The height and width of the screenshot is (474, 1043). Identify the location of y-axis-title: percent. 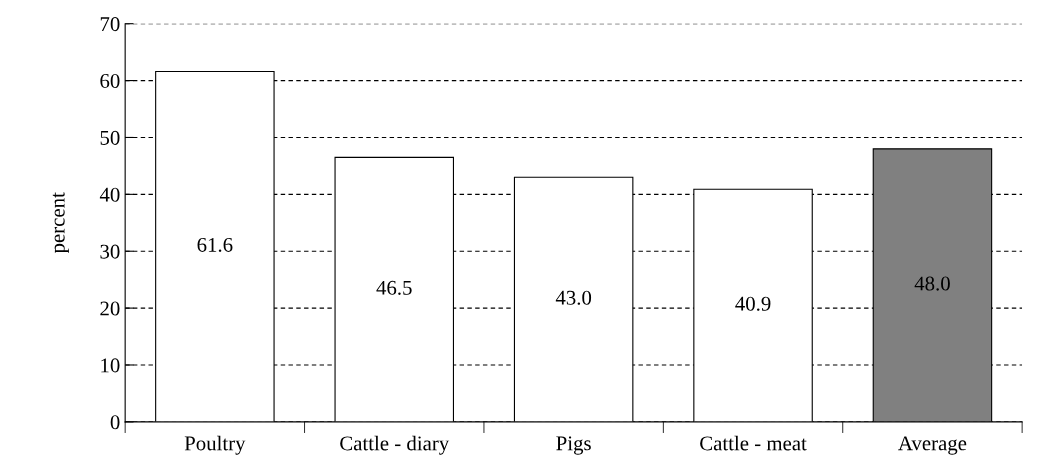
(60, 223).